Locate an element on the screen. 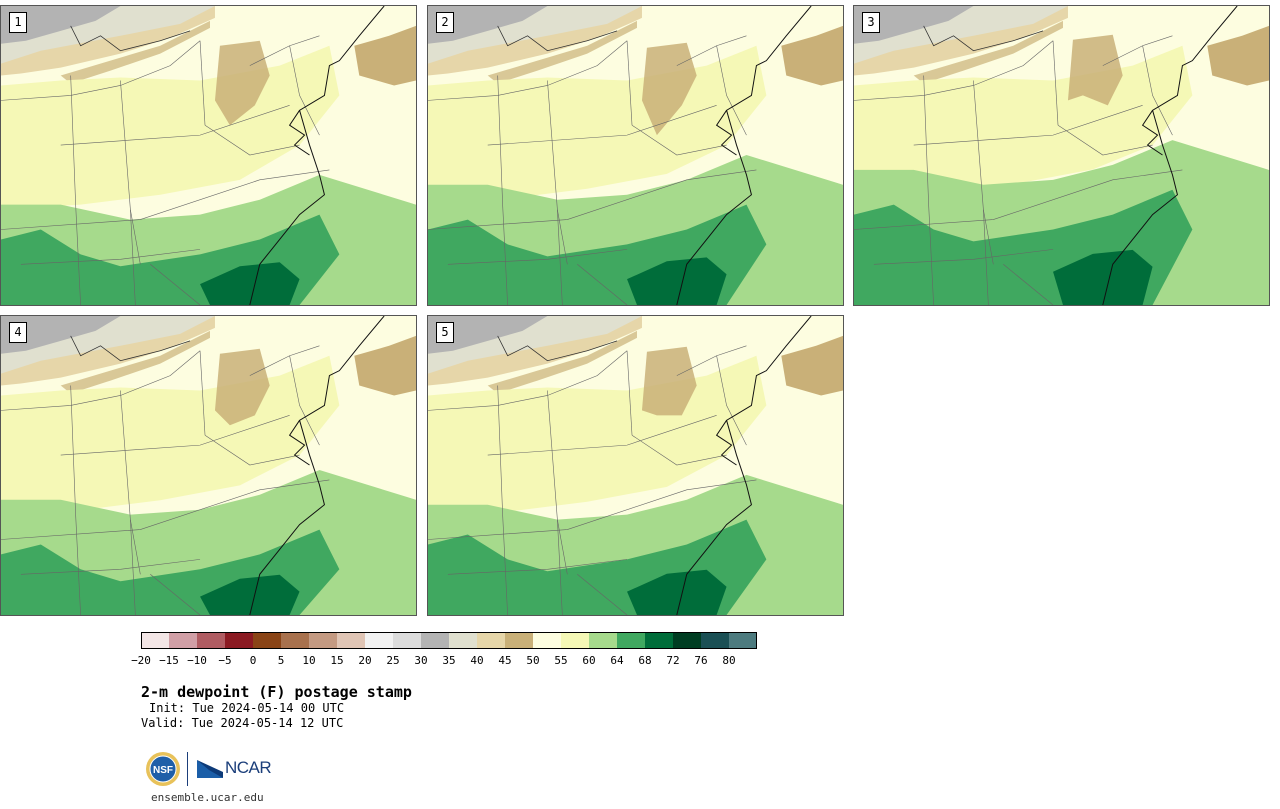  logo-divider is located at coordinates (187, 769).